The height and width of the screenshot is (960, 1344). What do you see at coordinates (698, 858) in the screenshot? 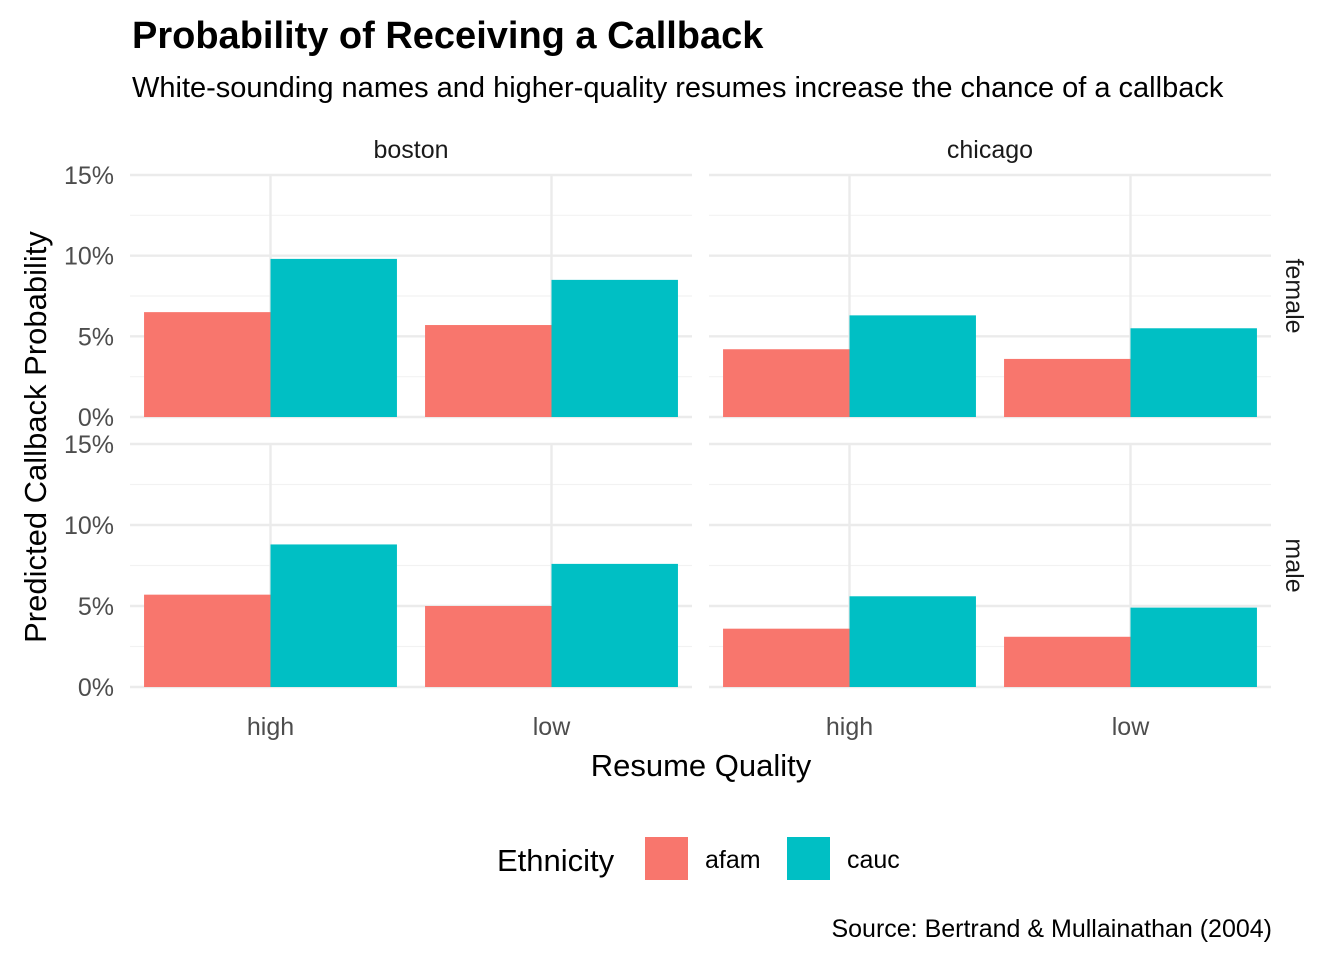
I see `legend: Ethnicity afam cauc` at bounding box center [698, 858].